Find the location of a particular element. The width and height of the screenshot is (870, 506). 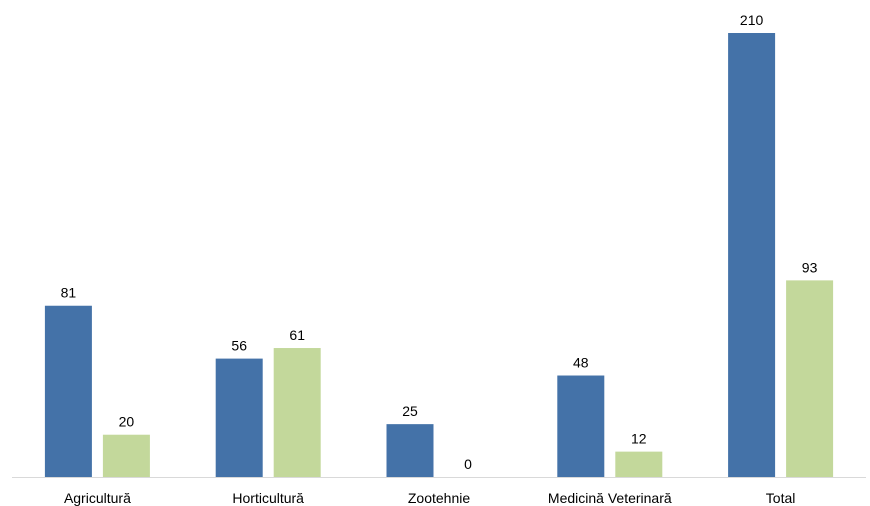

data-label-series-2-5: 93 is located at coordinates (810, 267).